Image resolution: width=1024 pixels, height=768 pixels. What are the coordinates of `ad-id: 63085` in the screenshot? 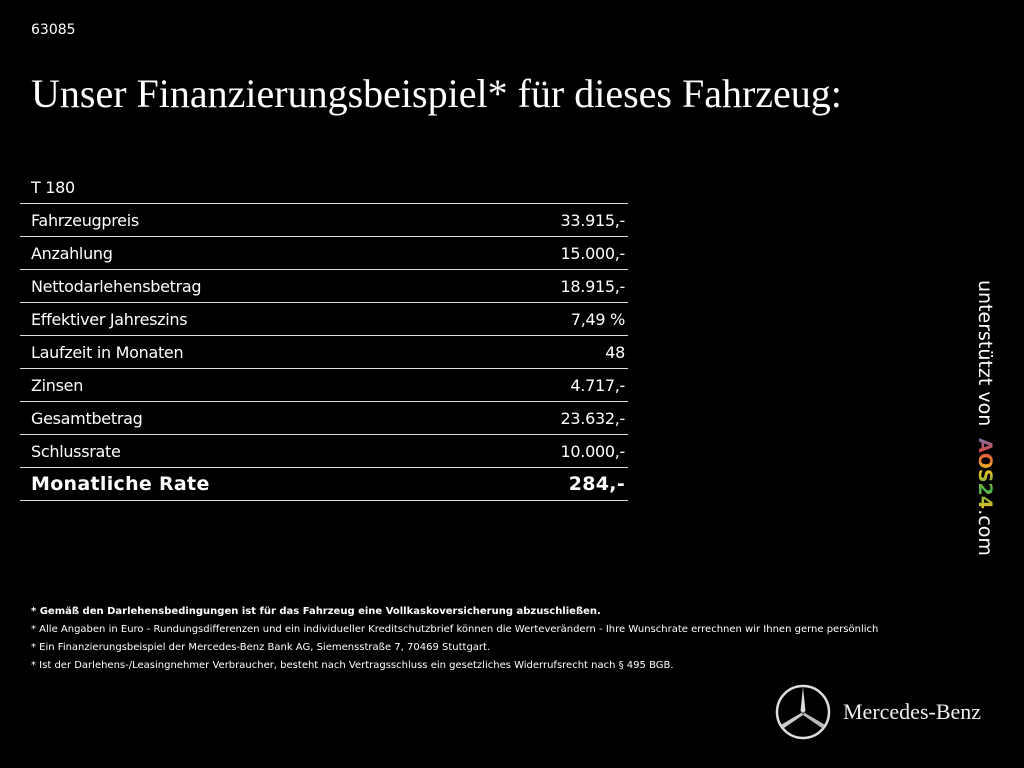 It's located at (53, 30).